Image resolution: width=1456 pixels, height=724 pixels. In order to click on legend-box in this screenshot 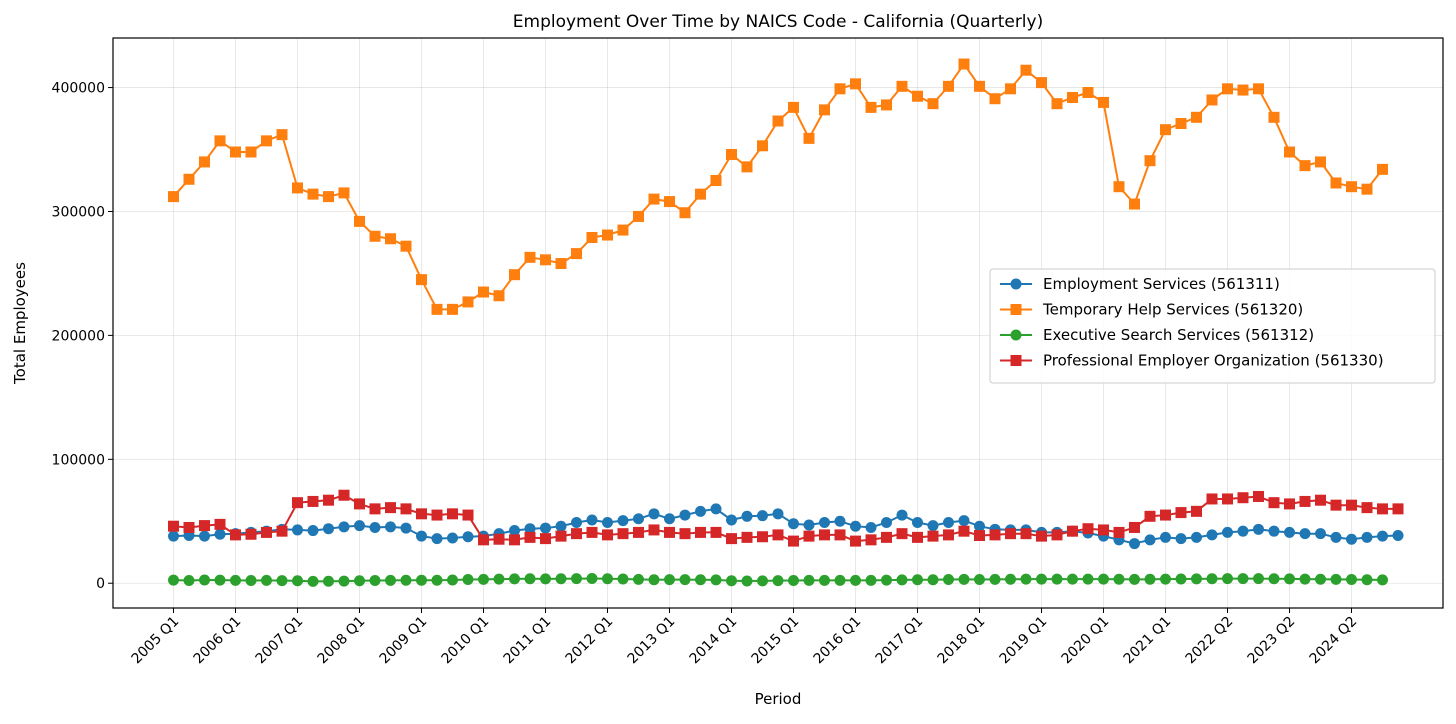, I will do `click(1212, 326)`.